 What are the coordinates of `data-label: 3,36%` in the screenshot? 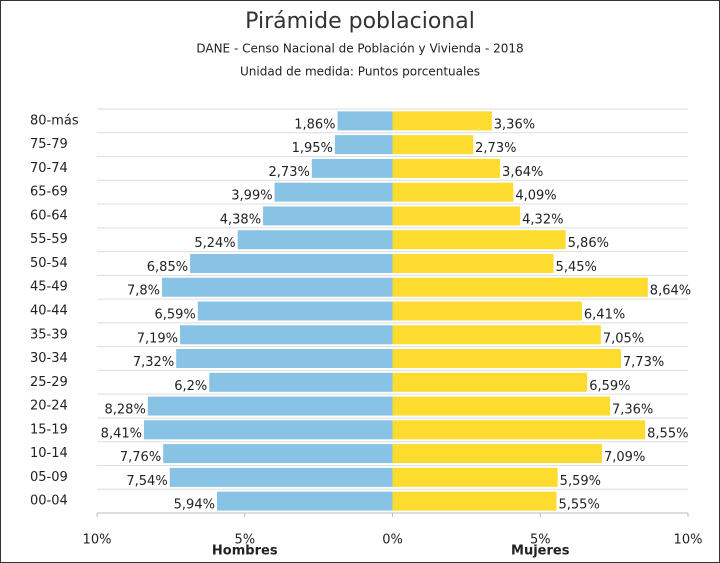 It's located at (514, 124).